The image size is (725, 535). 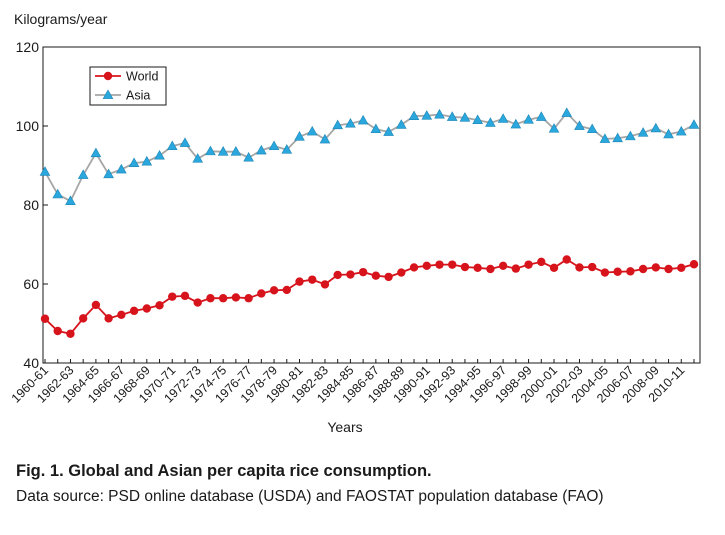 I want to click on y-tick-label: 100, so click(x=28, y=126).